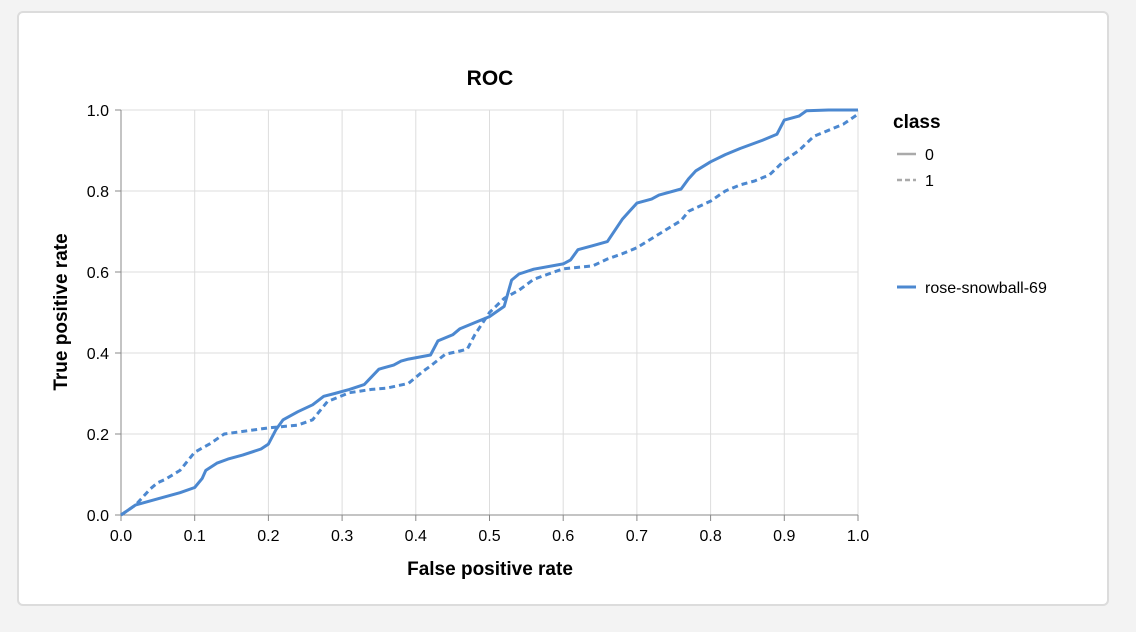 This screenshot has width=1136, height=632. Describe the element at coordinates (416, 536) in the screenshot. I see `x-tick-label: 0.4` at that location.